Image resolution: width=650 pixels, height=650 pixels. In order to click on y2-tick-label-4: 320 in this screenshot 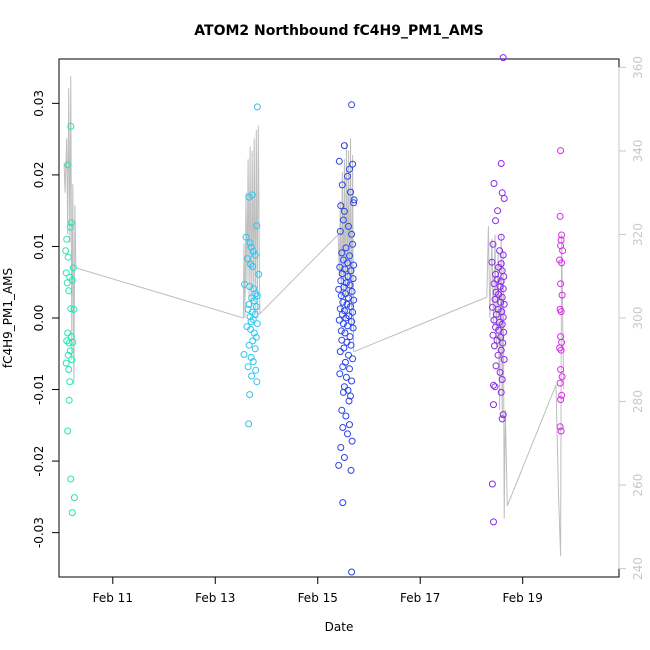, I will do `click(638, 234)`.